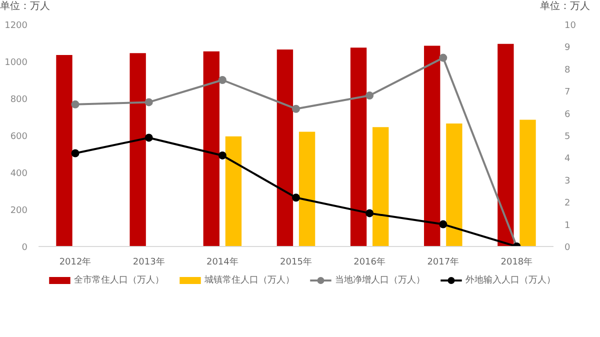  I want to click on y-tick-label: 200, so click(19, 211).